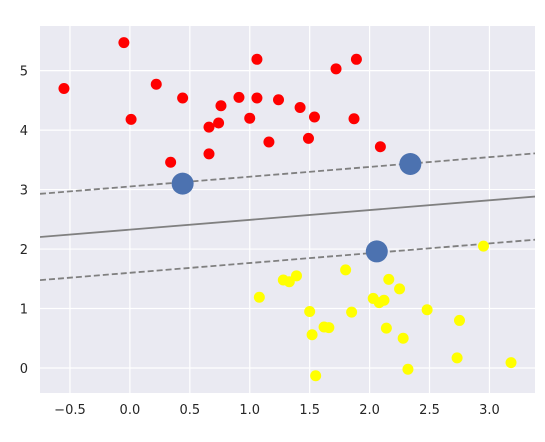 The height and width of the screenshot is (442, 545). Describe the element at coordinates (70, 410) in the screenshot. I see `x-tick-label: −0.5` at that location.